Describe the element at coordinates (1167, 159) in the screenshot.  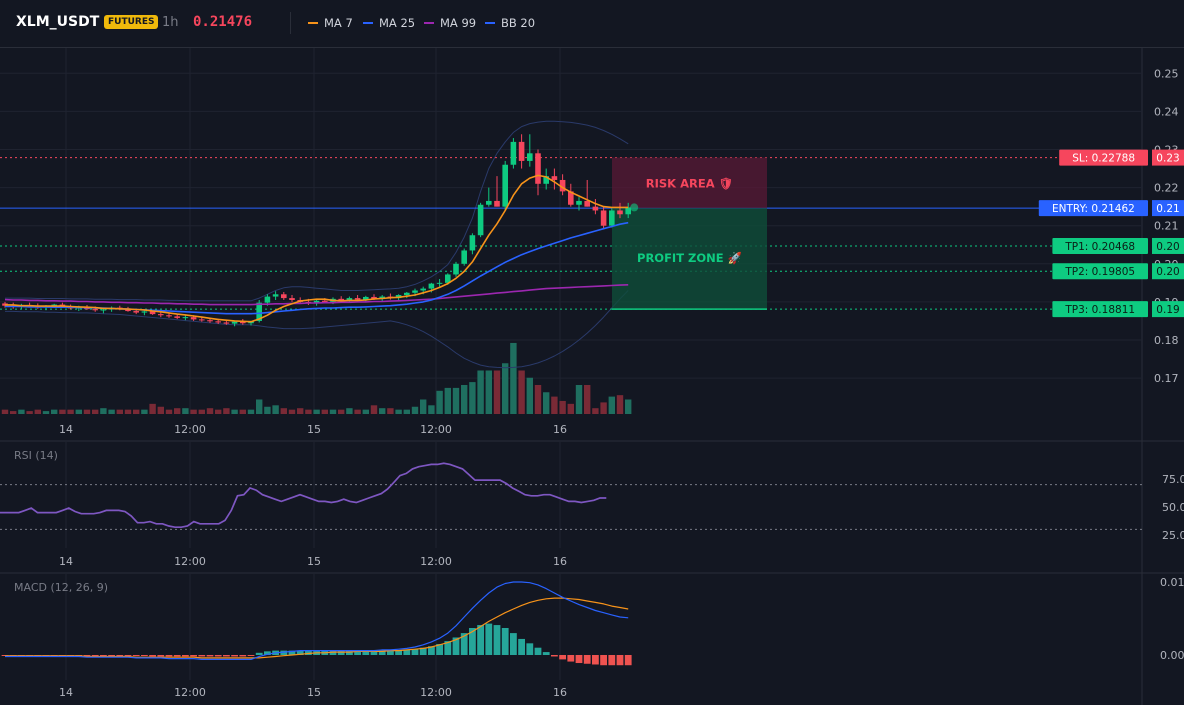
I see `level-axis-value: 0.23` at that location.